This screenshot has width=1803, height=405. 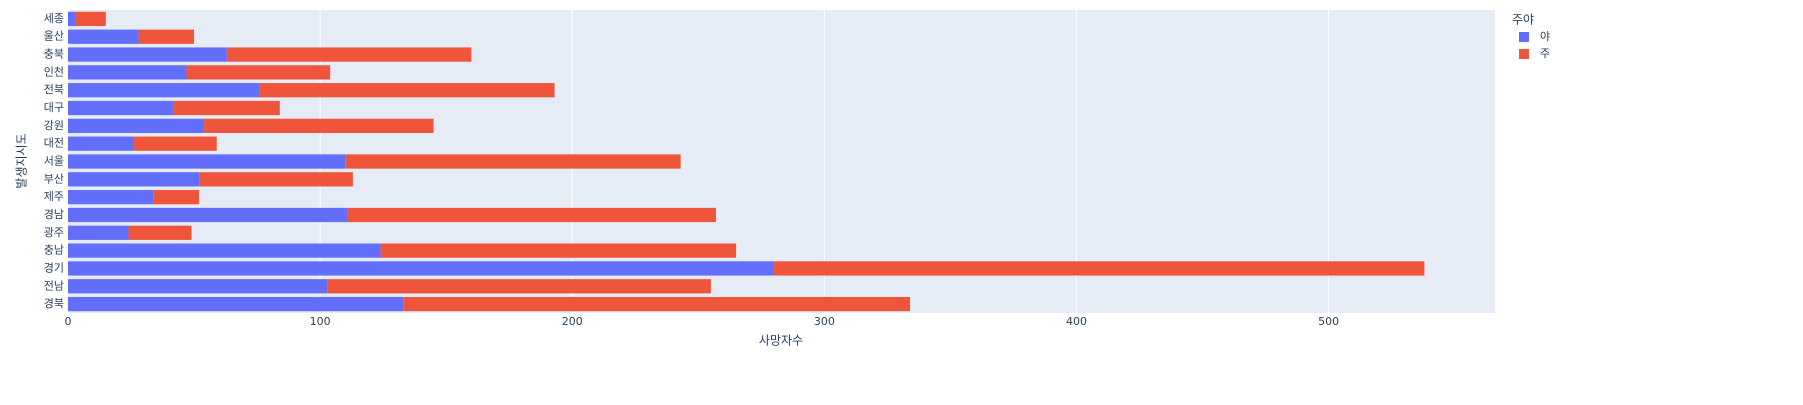 I want to click on y-tick-label: 서울, so click(x=54, y=161).